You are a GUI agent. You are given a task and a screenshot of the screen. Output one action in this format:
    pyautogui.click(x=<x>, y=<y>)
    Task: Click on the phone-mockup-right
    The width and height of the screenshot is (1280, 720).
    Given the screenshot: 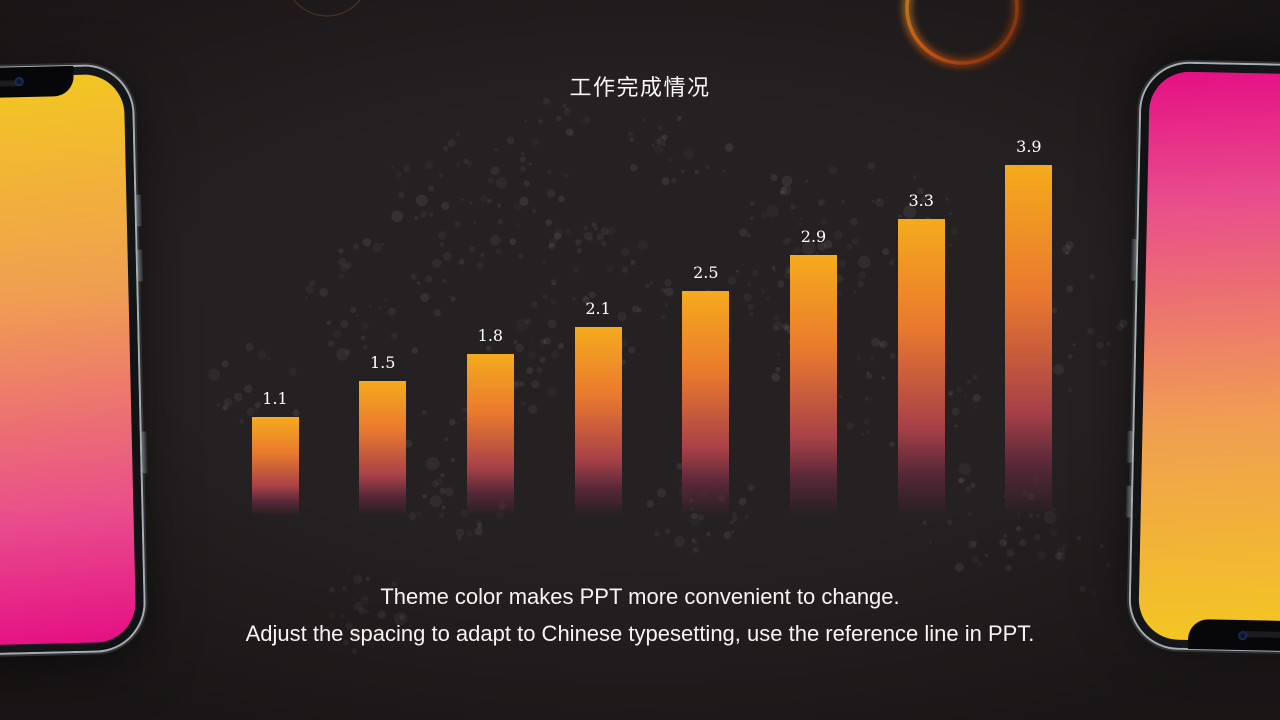 What is the action you would take?
    pyautogui.click(x=1202, y=358)
    